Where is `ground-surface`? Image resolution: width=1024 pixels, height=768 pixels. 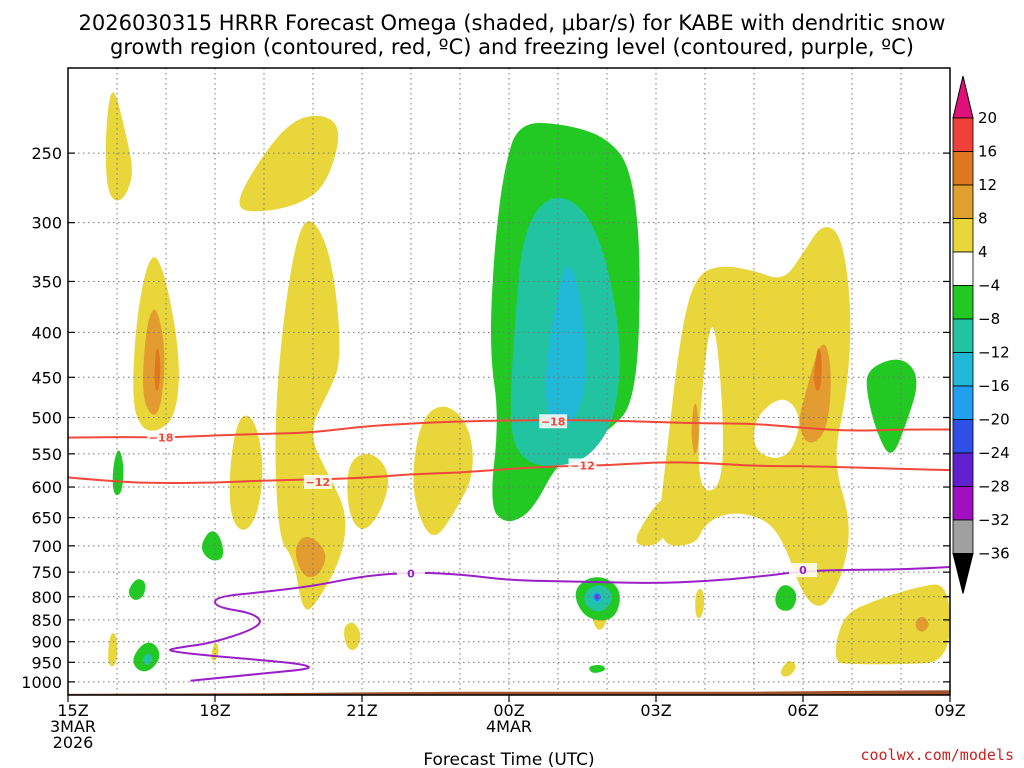
ground-surface is located at coordinates (509, 692).